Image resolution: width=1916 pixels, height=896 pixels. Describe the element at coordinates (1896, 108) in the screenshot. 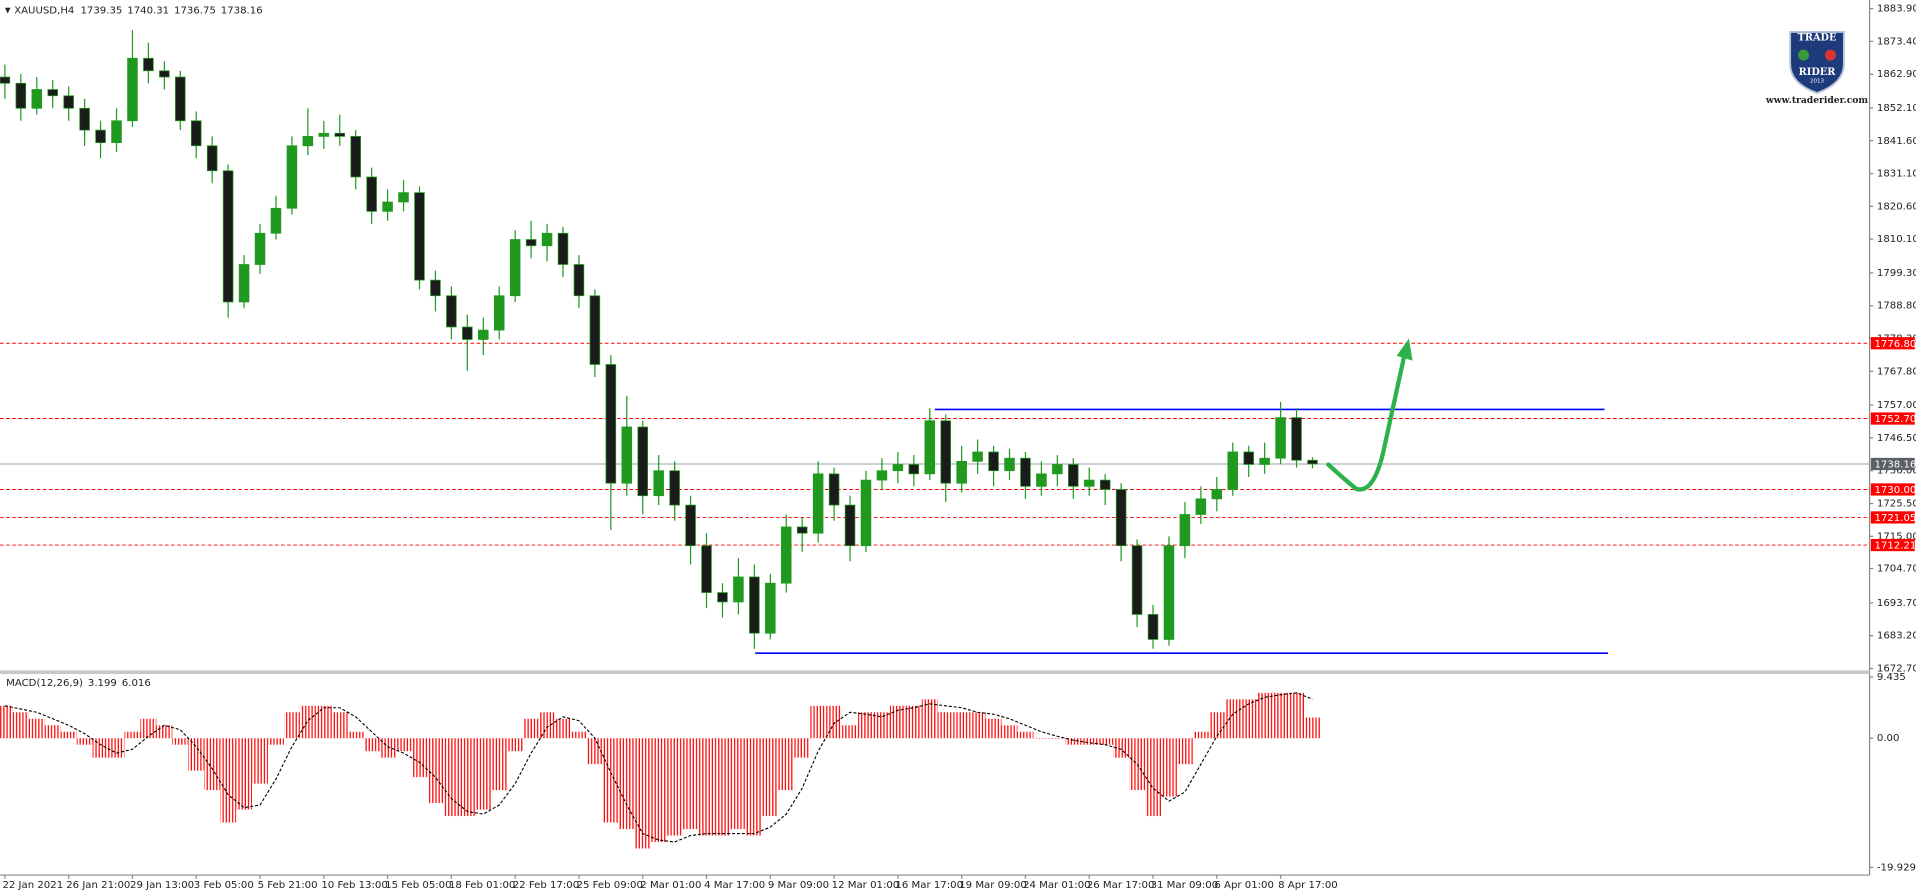

I see `y-tick-label: 1852.10` at that location.